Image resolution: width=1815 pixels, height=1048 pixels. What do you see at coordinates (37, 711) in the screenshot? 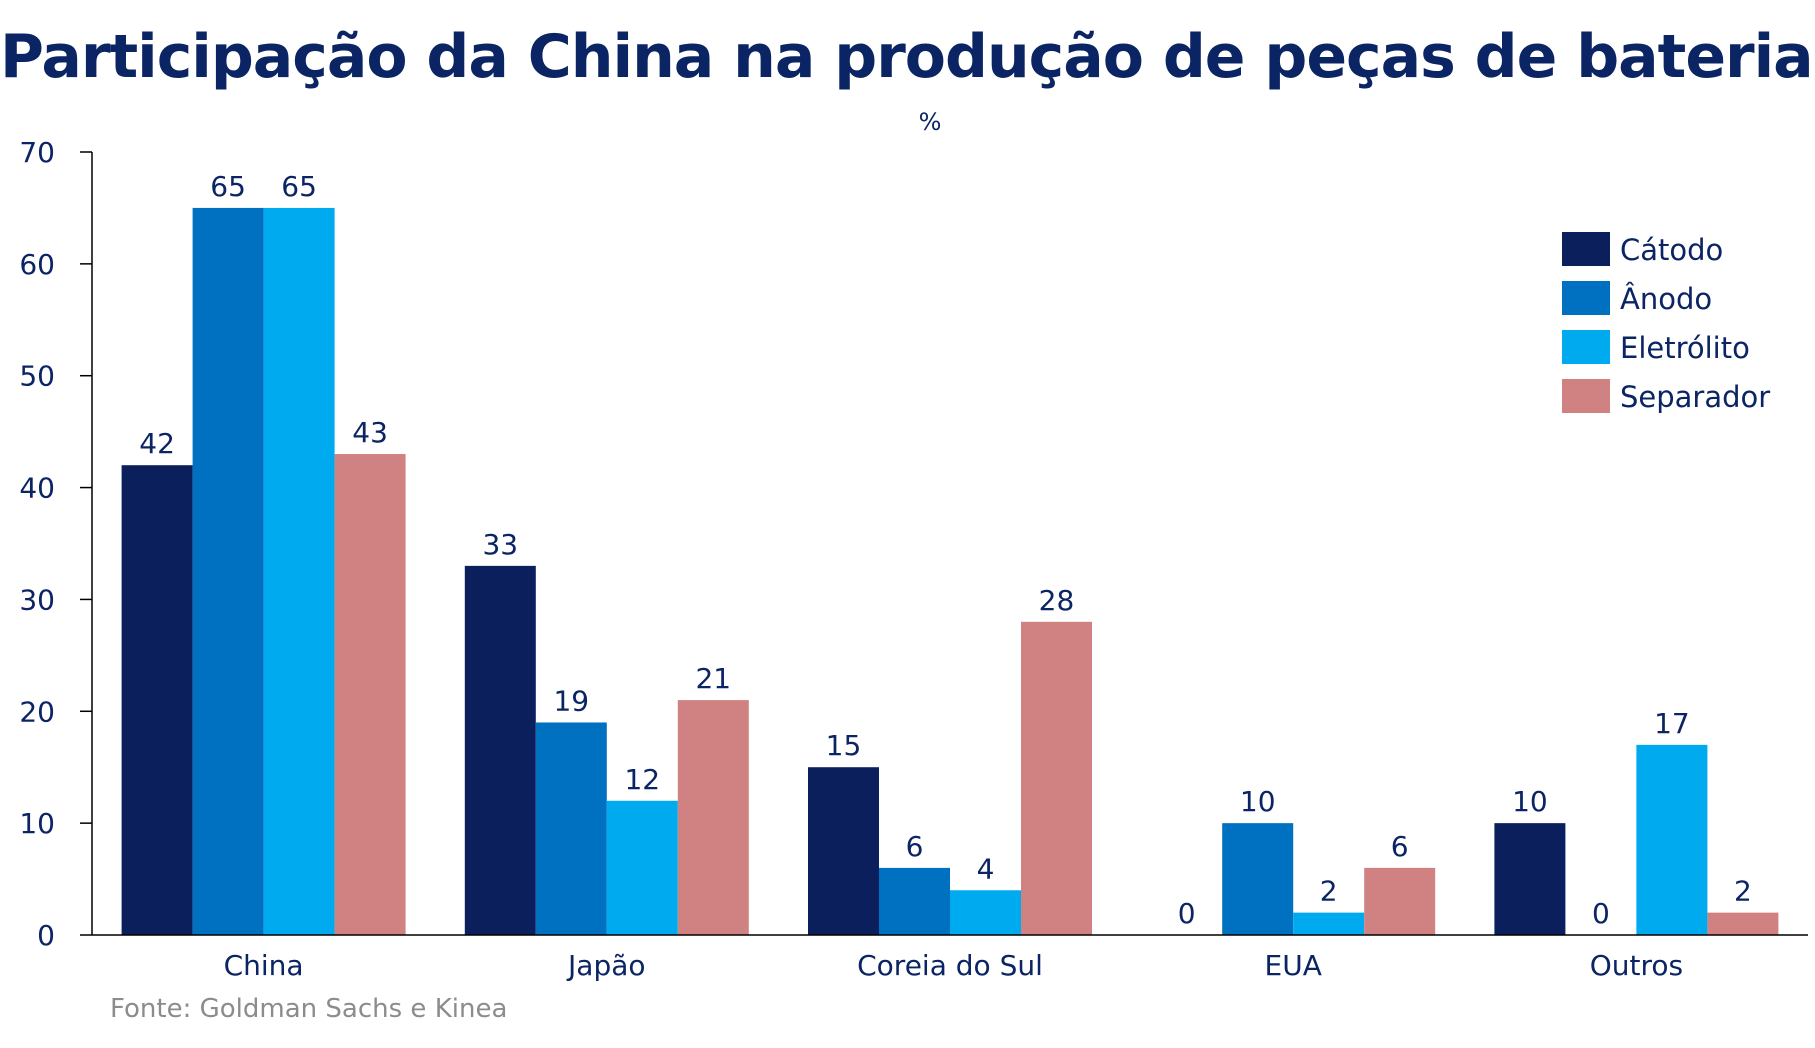
I see `y-tick-label: 20` at bounding box center [37, 711].